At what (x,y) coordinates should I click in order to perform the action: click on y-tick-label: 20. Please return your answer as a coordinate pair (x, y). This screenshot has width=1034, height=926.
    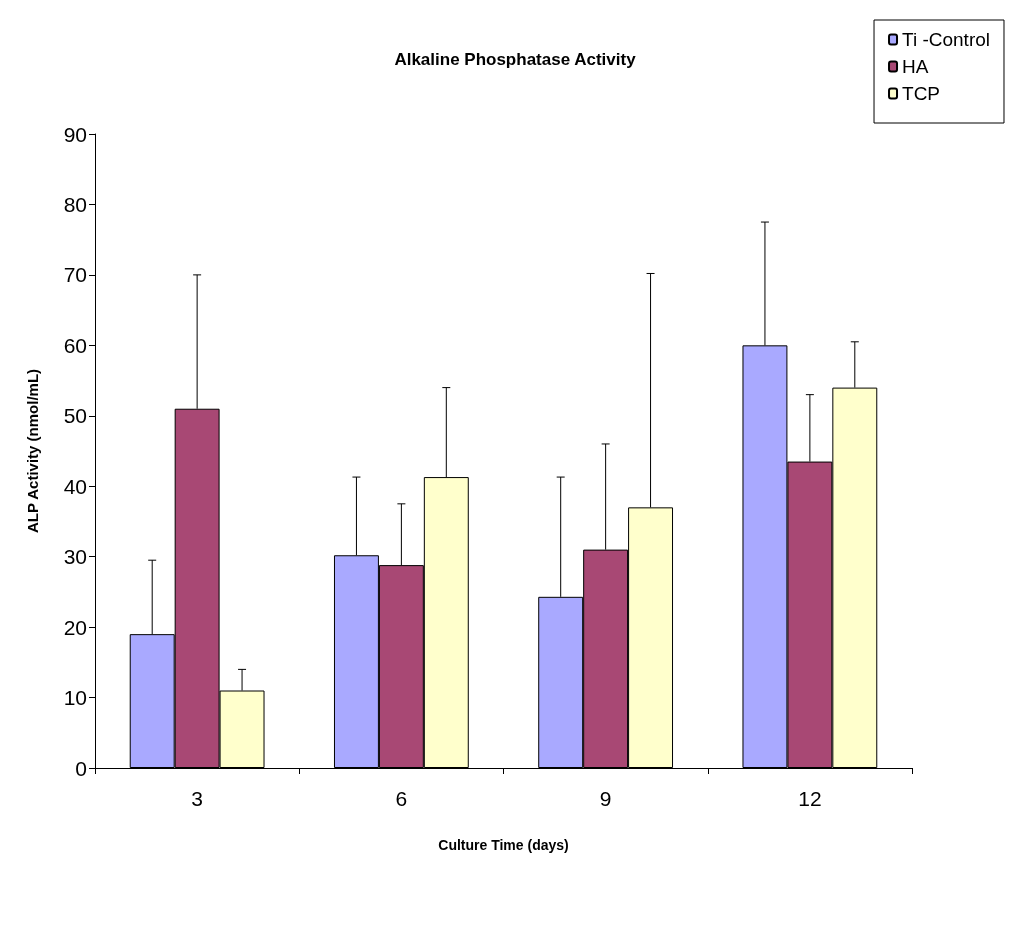
    Looking at the image, I should click on (75, 627).